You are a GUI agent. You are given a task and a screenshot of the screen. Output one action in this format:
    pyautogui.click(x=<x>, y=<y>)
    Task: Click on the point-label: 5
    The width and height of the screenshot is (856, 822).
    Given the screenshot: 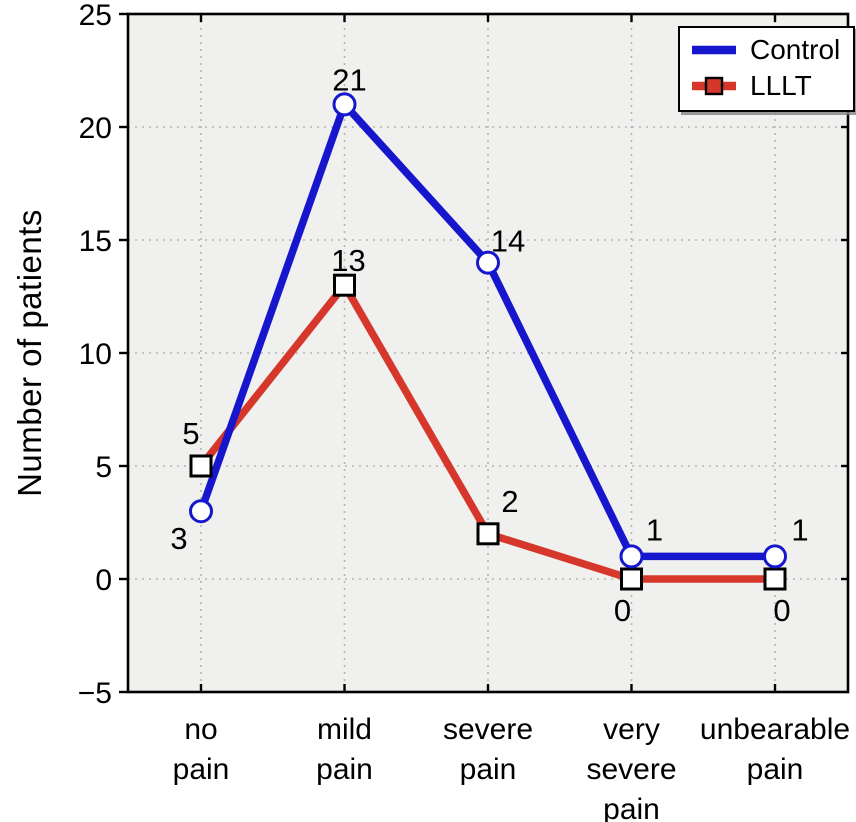 What is the action you would take?
    pyautogui.click(x=190, y=433)
    